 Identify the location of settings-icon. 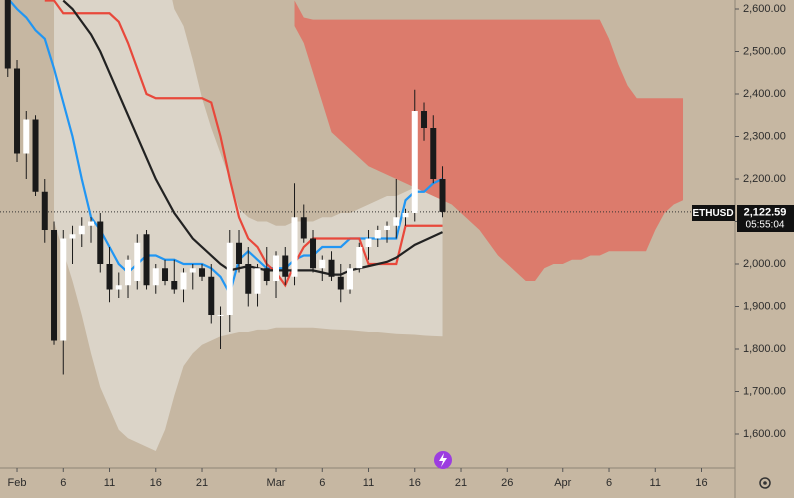
(765, 483).